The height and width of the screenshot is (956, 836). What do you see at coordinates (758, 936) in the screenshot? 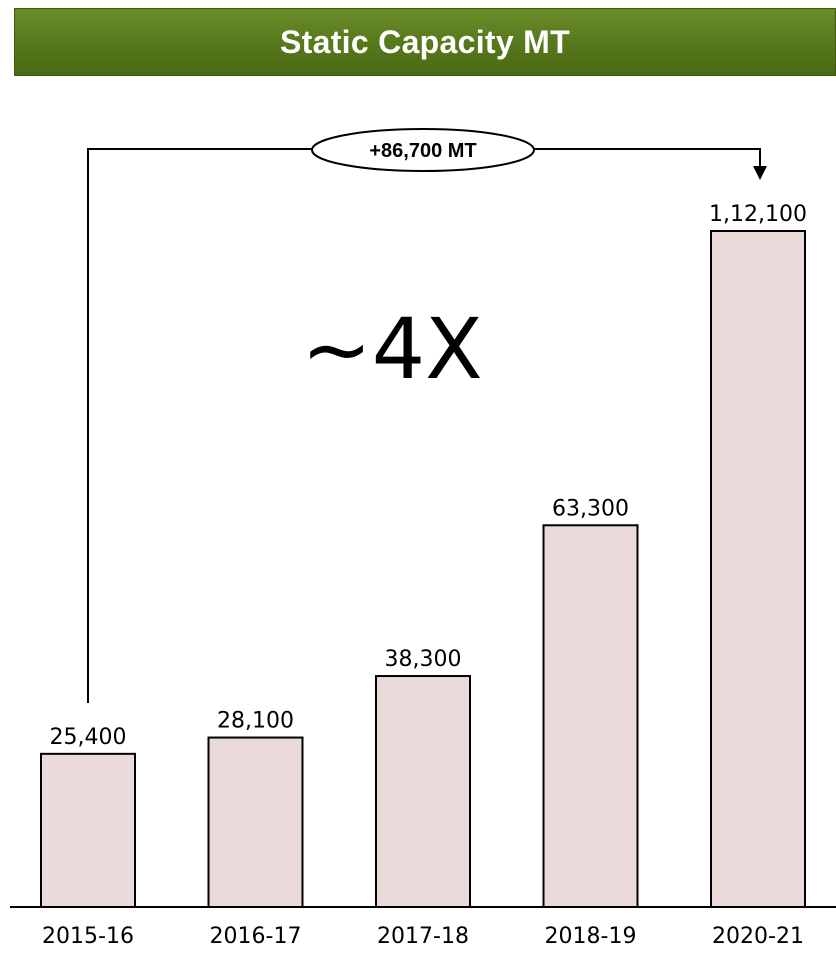
I see `x-tick-label: 2020-21` at bounding box center [758, 936].